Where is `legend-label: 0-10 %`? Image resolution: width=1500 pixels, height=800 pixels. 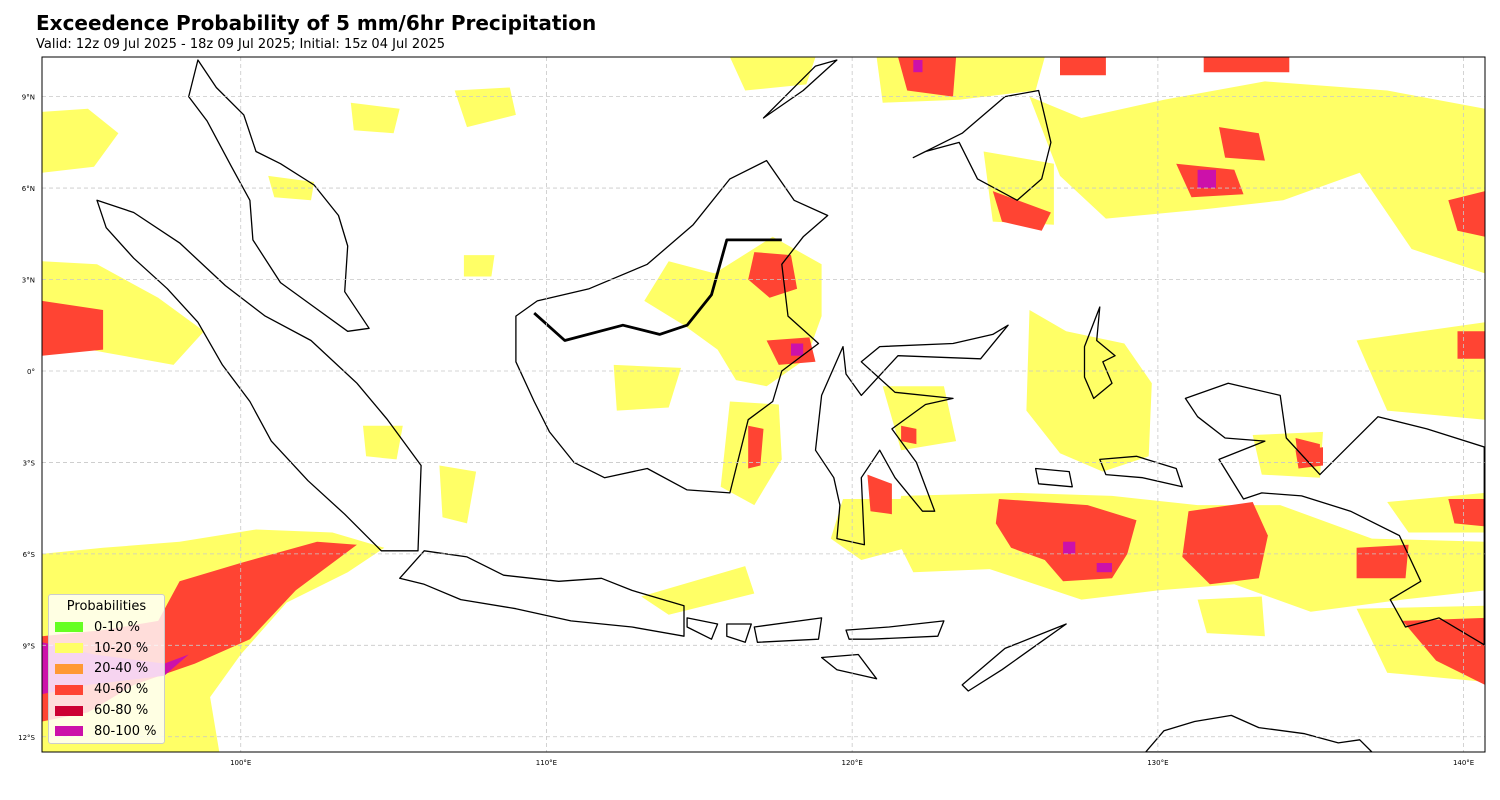 legend-label: 0-10 % is located at coordinates (117, 627).